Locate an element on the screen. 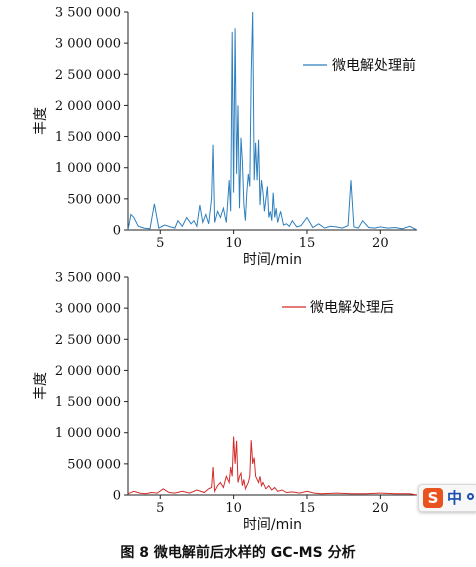 The image size is (476, 567). legend-label: 微电解处理后 is located at coordinates (352, 308).